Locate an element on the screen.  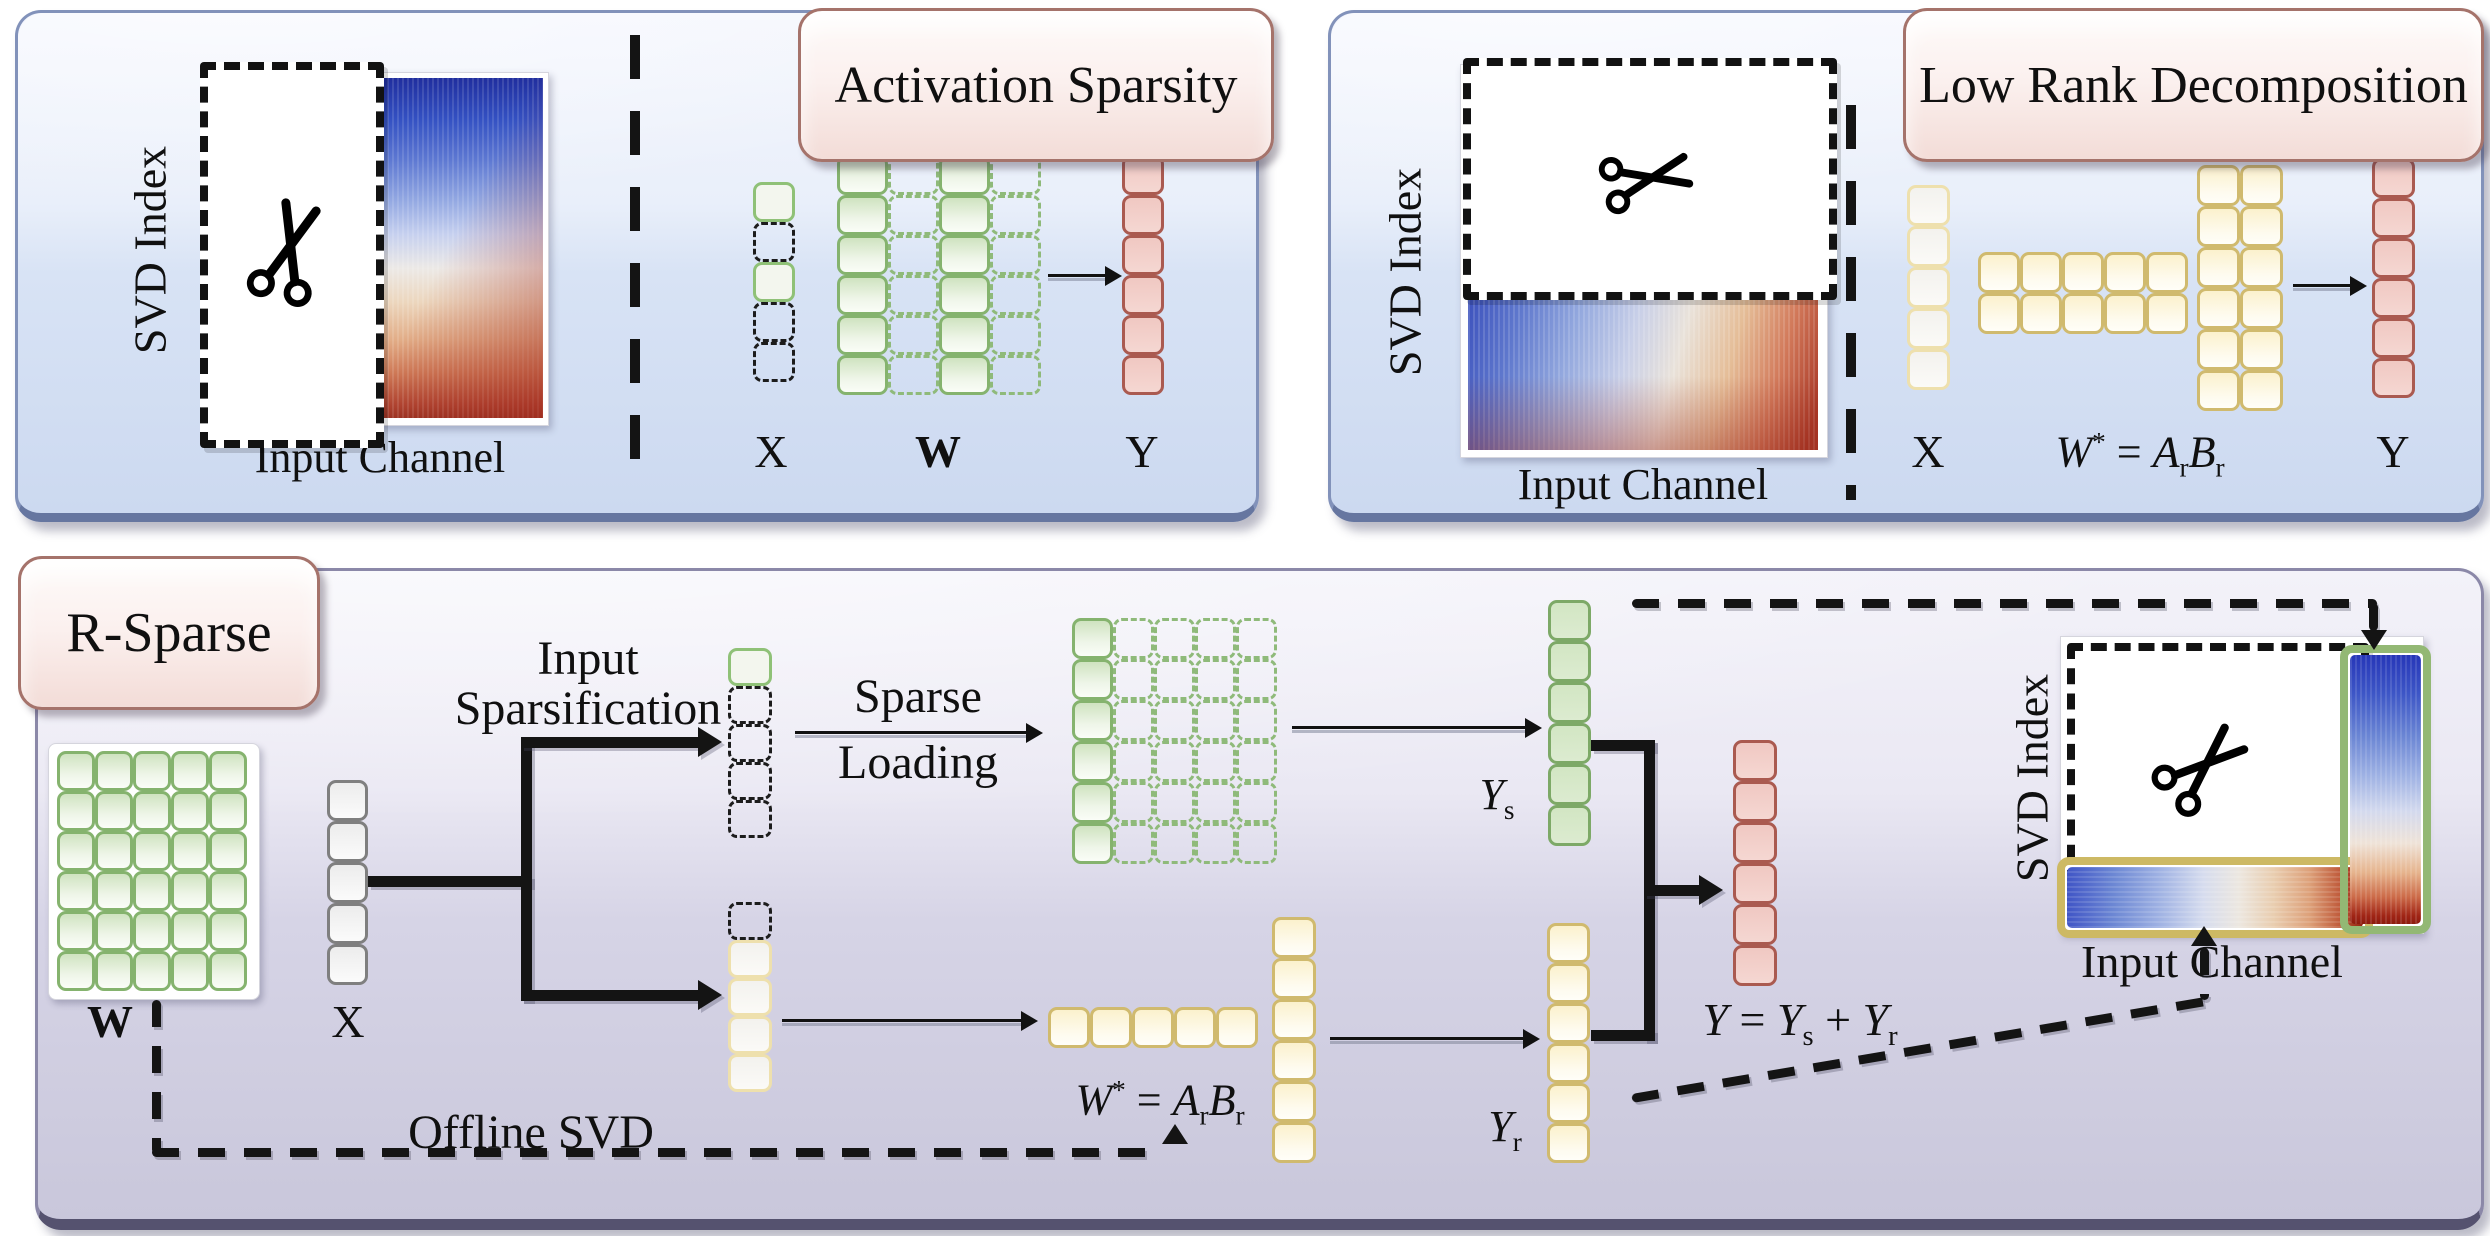
merge-arrow-line is located at coordinates (1672, 890).